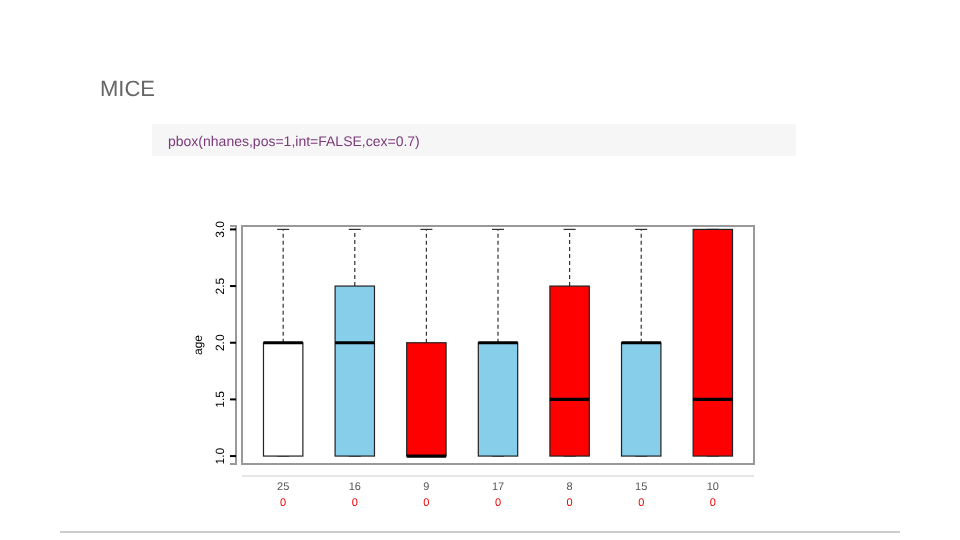 This screenshot has height=540, width=960. Describe the element at coordinates (127, 90) in the screenshot. I see `chart-title: MICE` at that location.